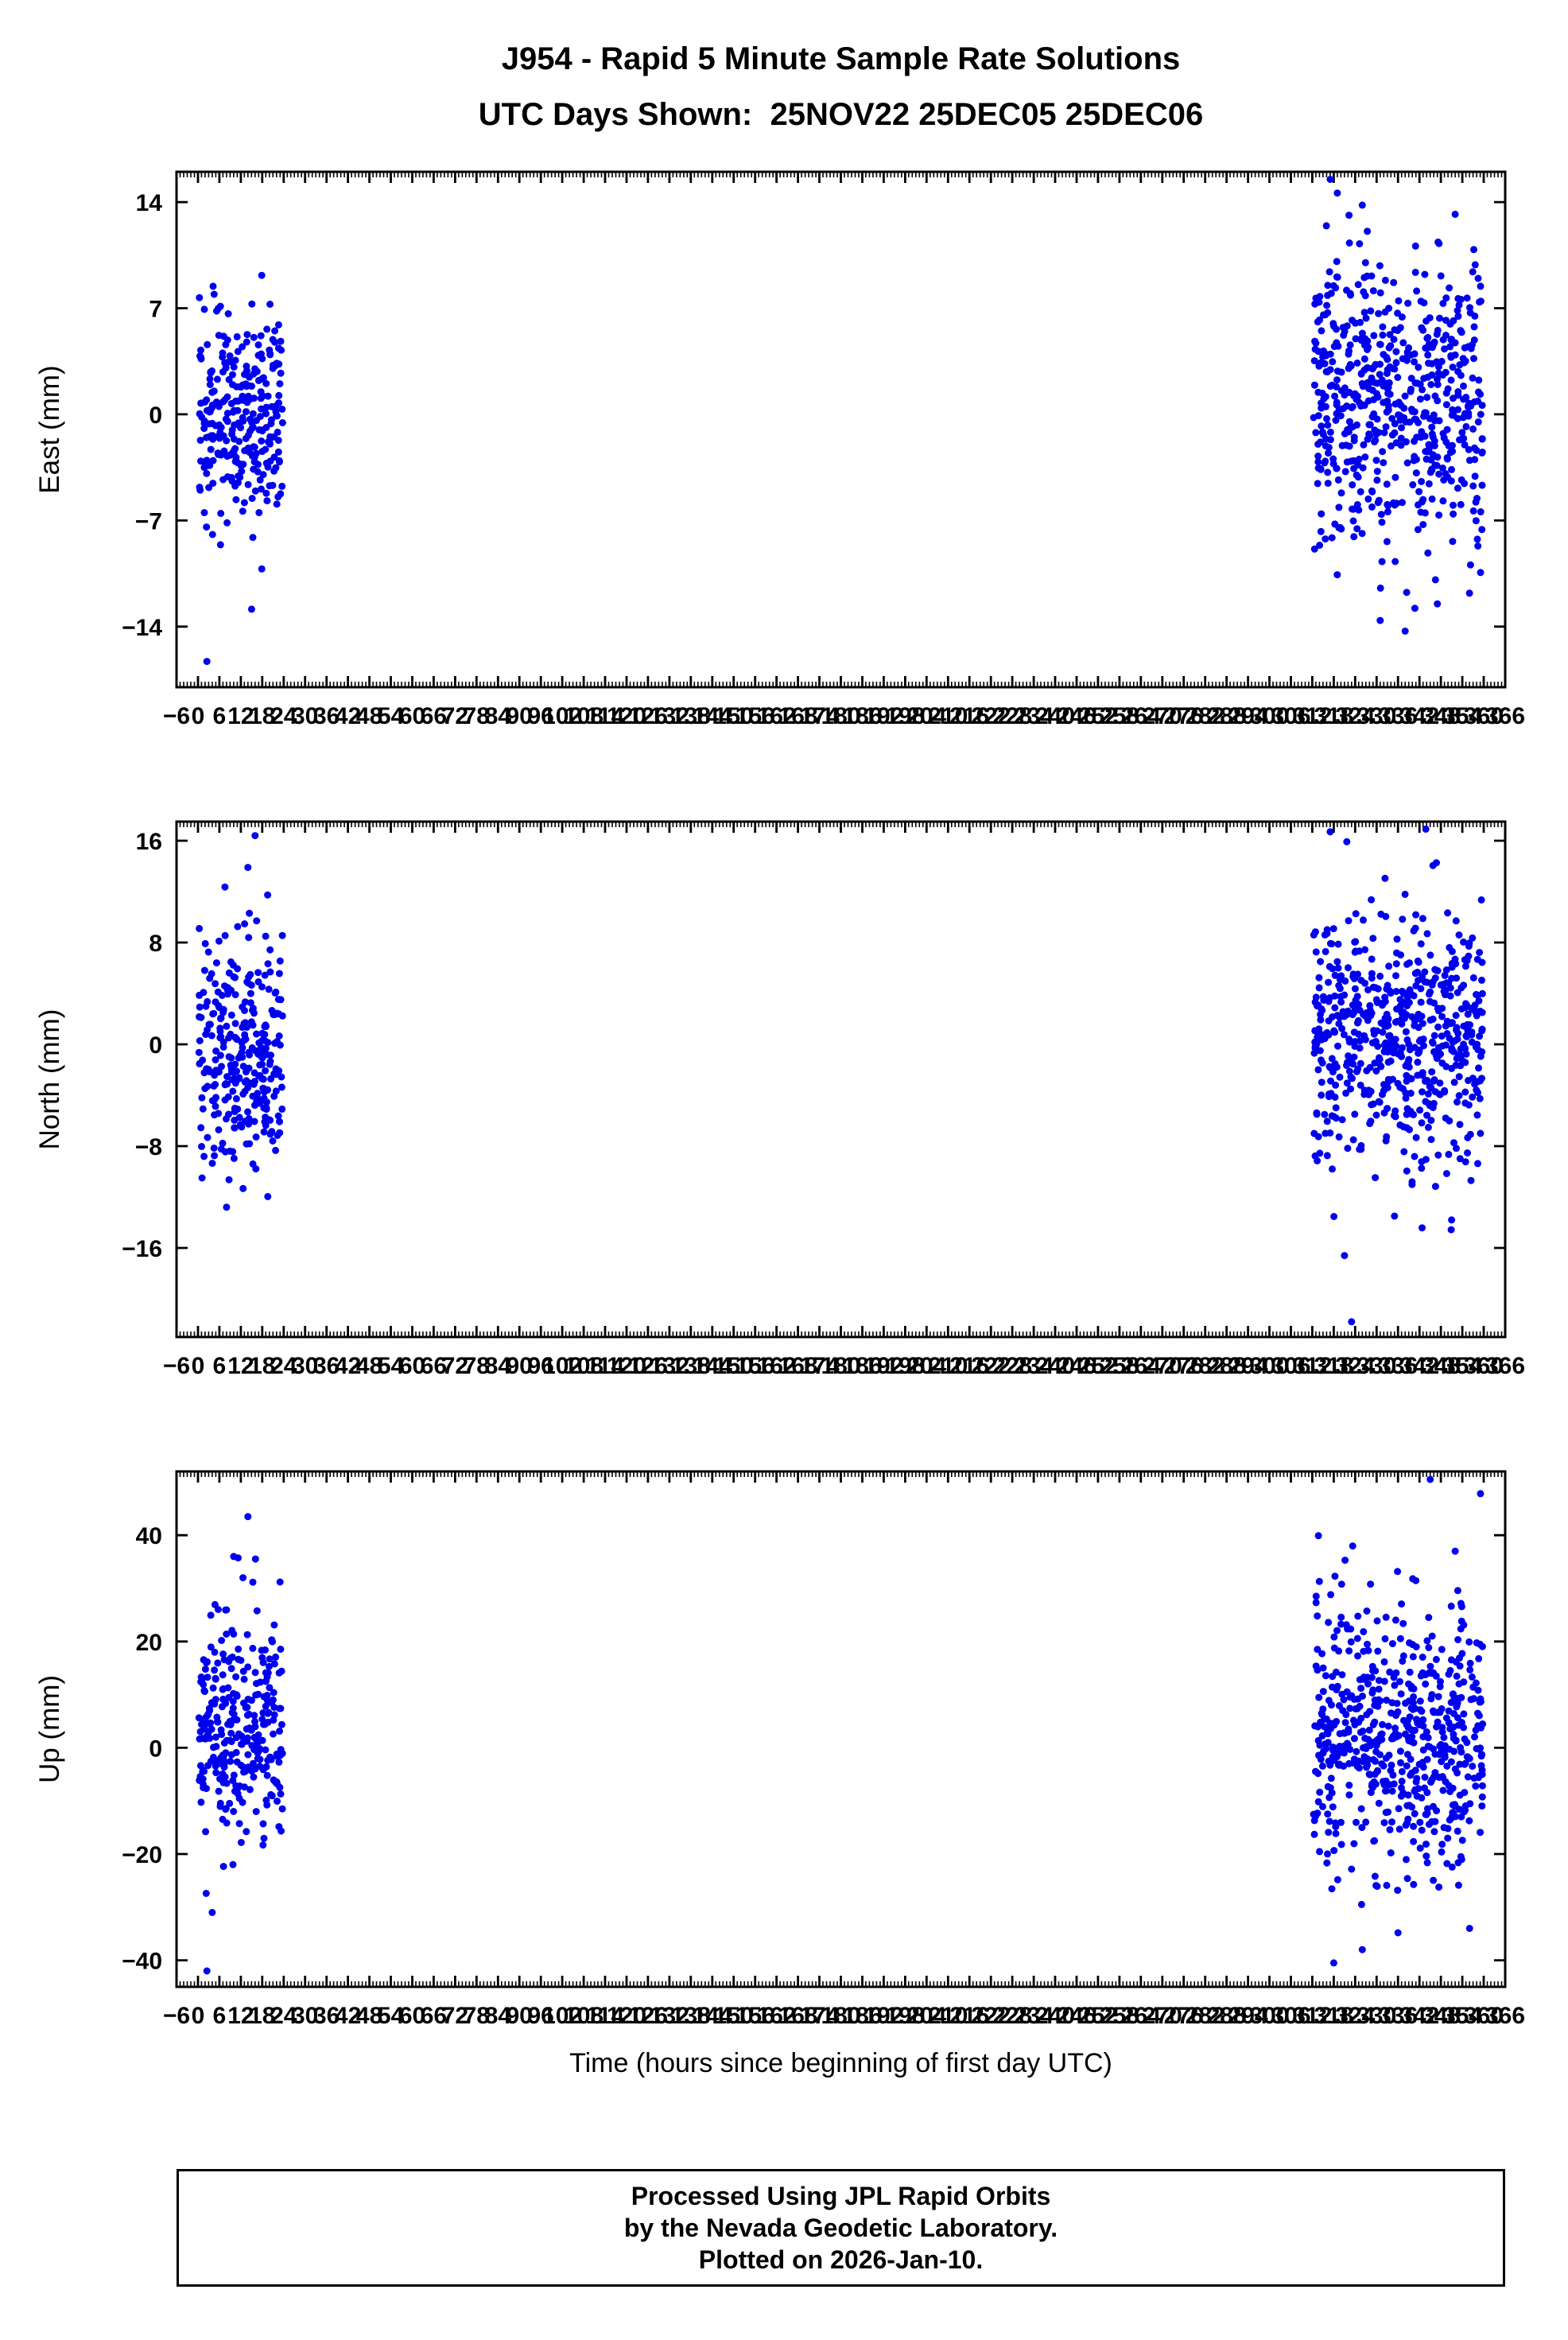  I want to click on svg-text: 342, so click(1419, 1366).